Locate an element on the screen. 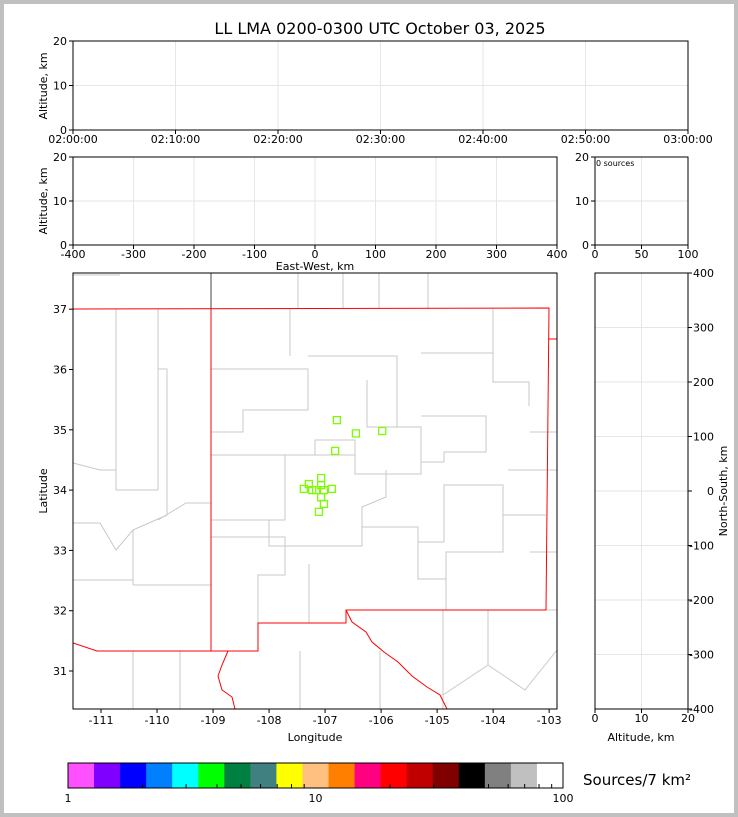 Image resolution: width=738 pixels, height=817 pixels. x-tick-label: 20 is located at coordinates (688, 718).